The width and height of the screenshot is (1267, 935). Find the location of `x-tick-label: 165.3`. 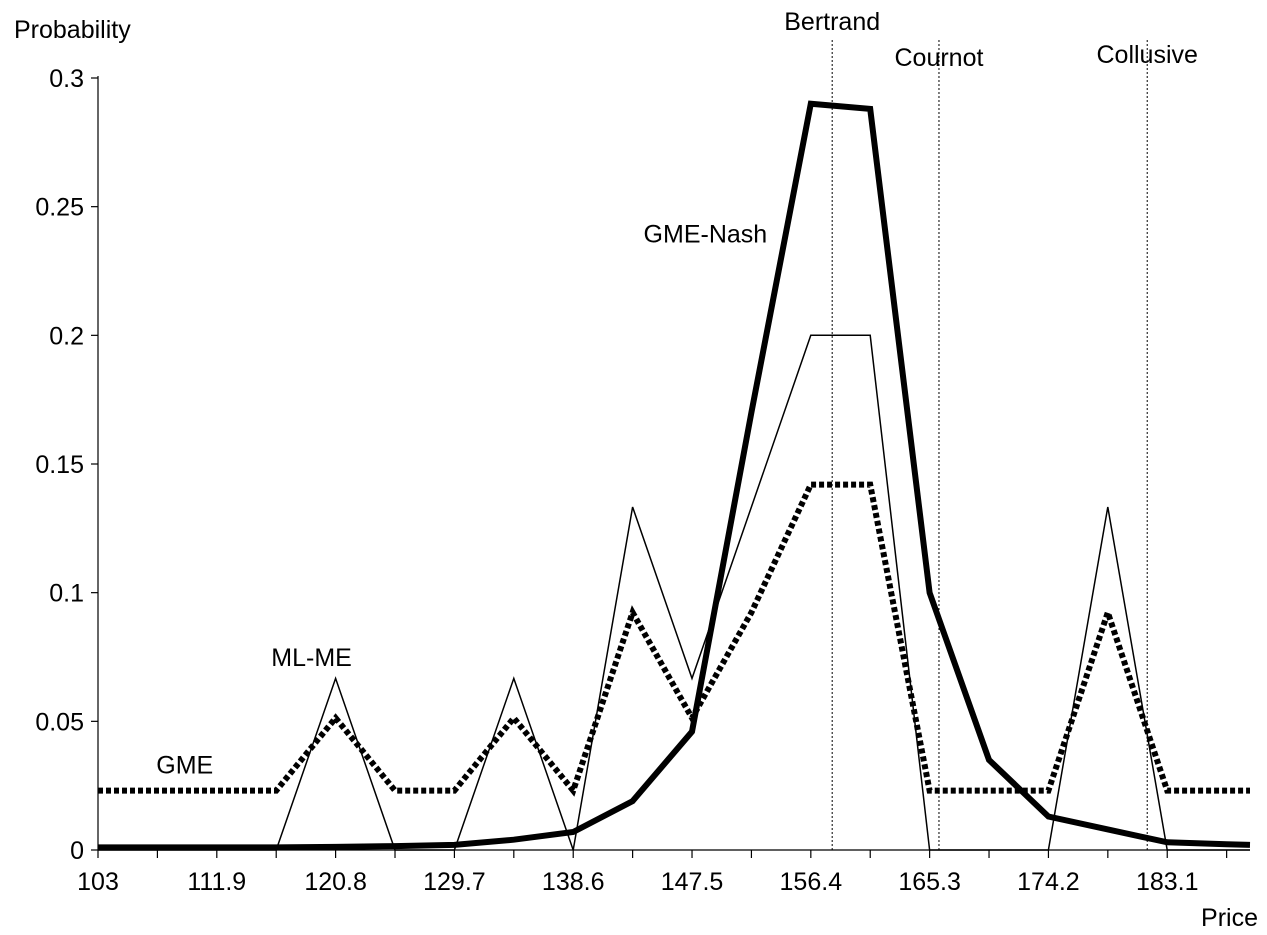

x-tick-label: 165.3 is located at coordinates (929, 882).